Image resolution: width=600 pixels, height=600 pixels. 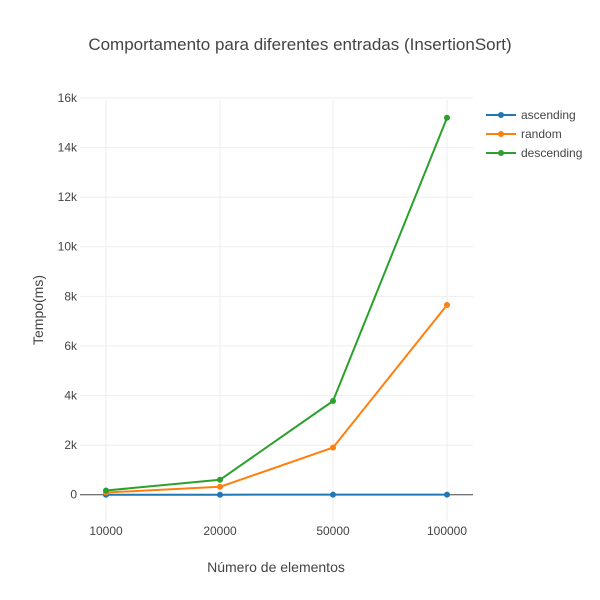 What do you see at coordinates (71, 396) in the screenshot?
I see `y-tick-label: 4k` at bounding box center [71, 396].